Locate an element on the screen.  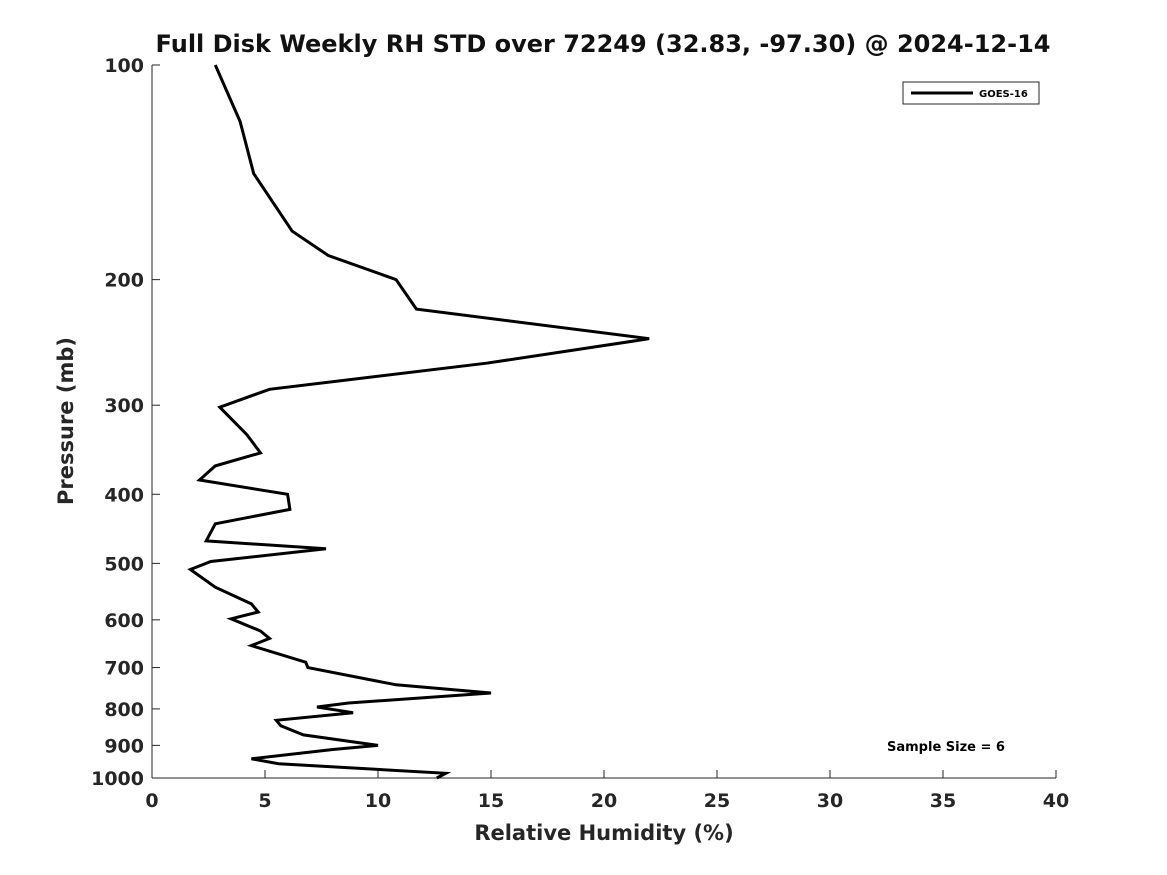
x-axis-label: Relative Humidity (%) is located at coordinates (603, 833).